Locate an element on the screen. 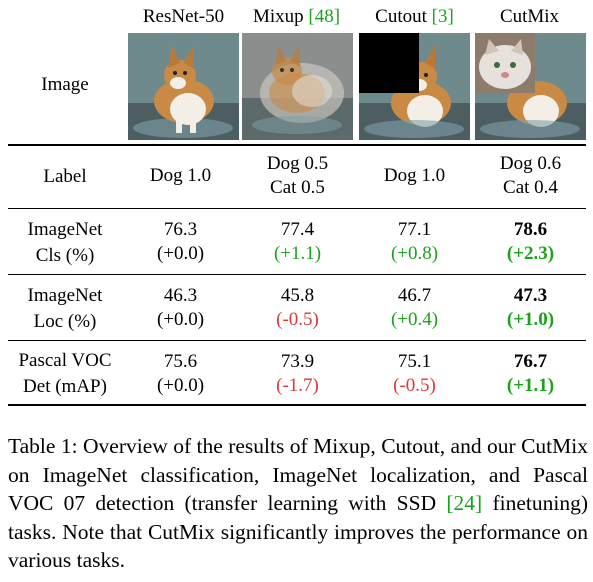 This screenshot has width=593, height=582. loc-resnet50-delta: (+0.0) is located at coordinates (180, 319).